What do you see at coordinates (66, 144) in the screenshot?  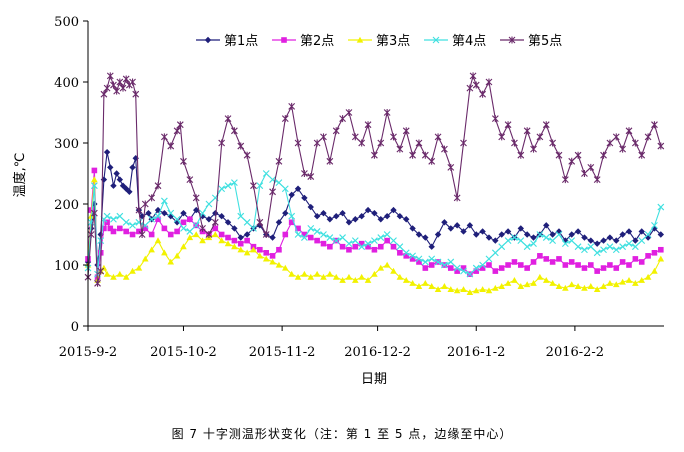 I see `y-tick-label: 300` at bounding box center [66, 144].